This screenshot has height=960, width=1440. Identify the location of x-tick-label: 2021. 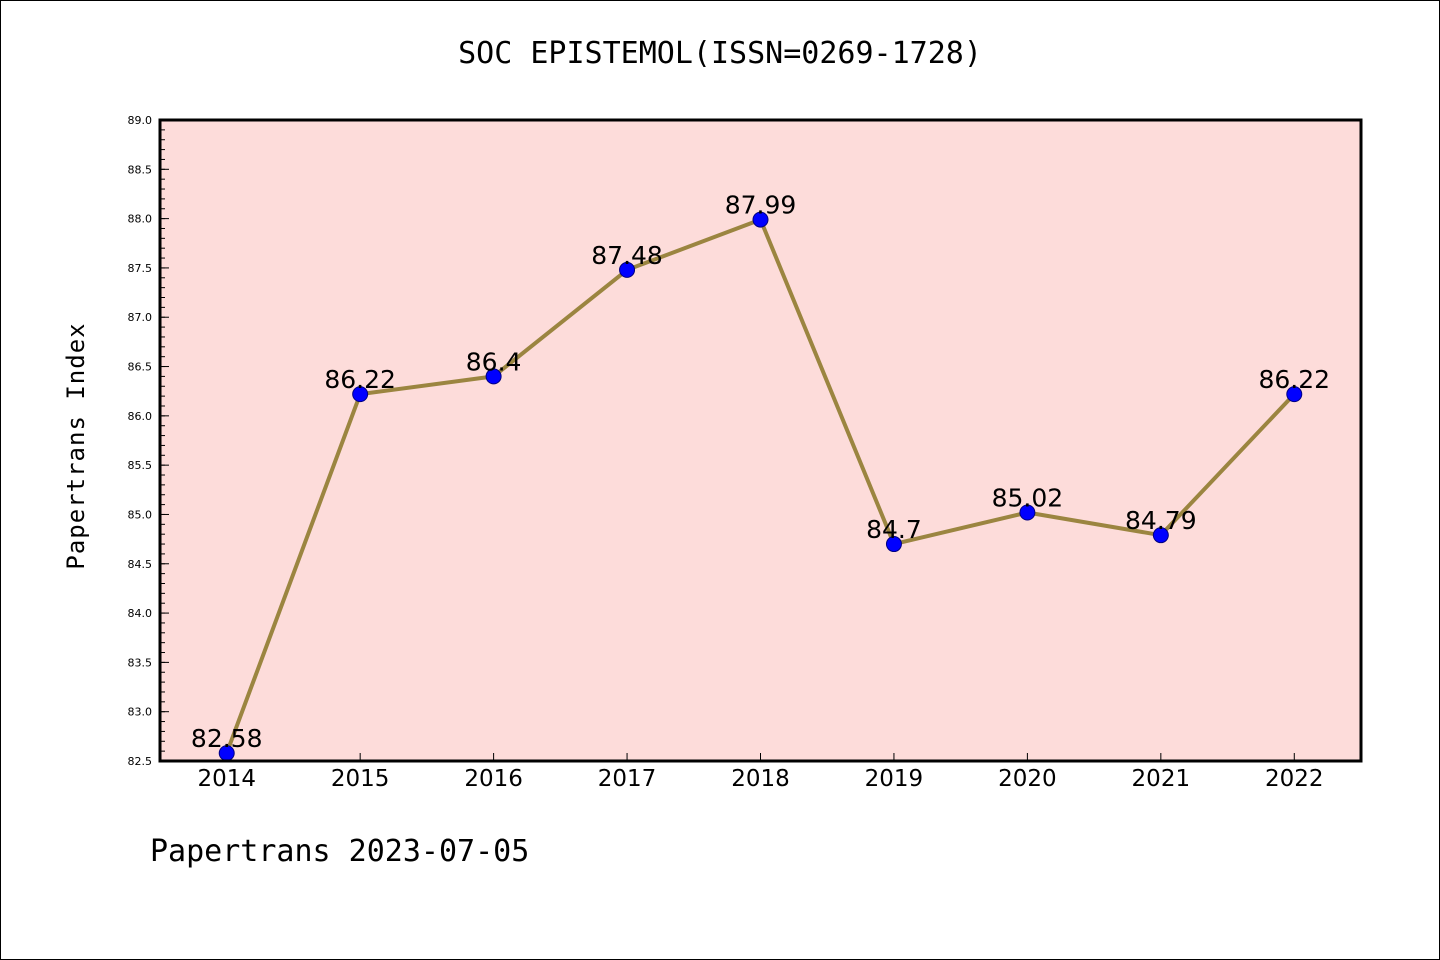
(1161, 779).